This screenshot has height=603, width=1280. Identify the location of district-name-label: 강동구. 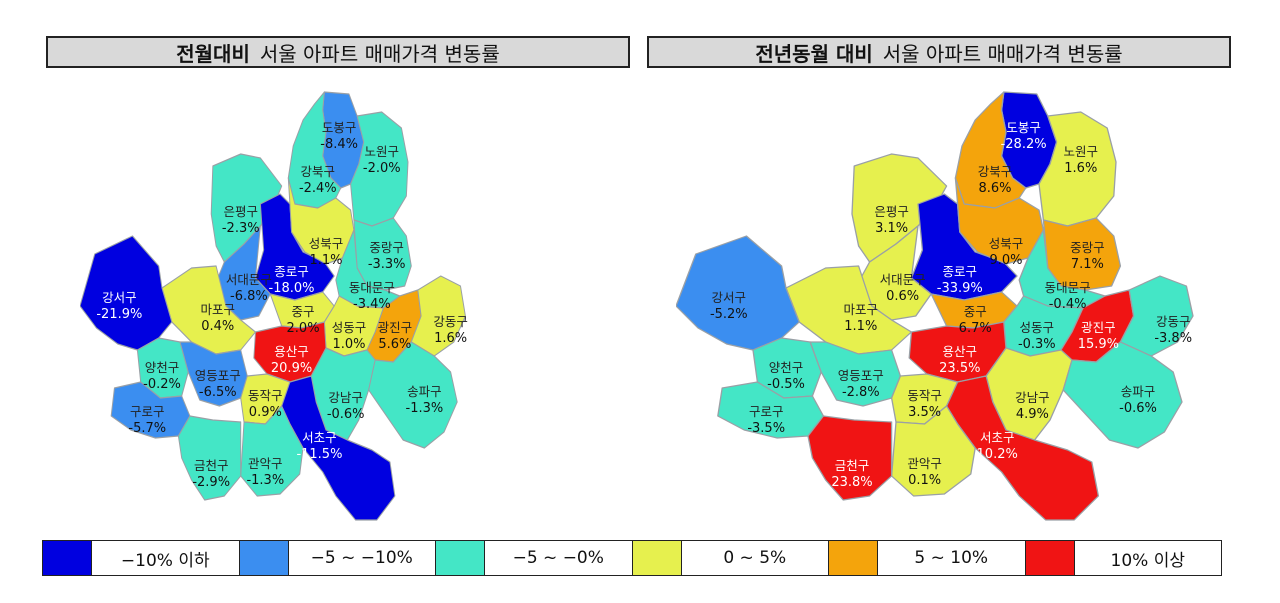
(1173, 321).